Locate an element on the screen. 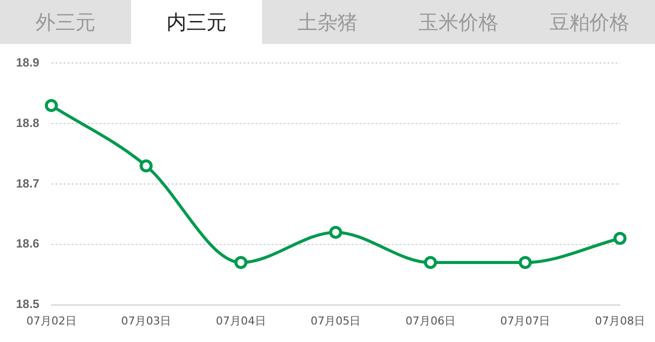 This screenshot has width=655, height=342. x-tick-label: 07月02日 is located at coordinates (51, 321).